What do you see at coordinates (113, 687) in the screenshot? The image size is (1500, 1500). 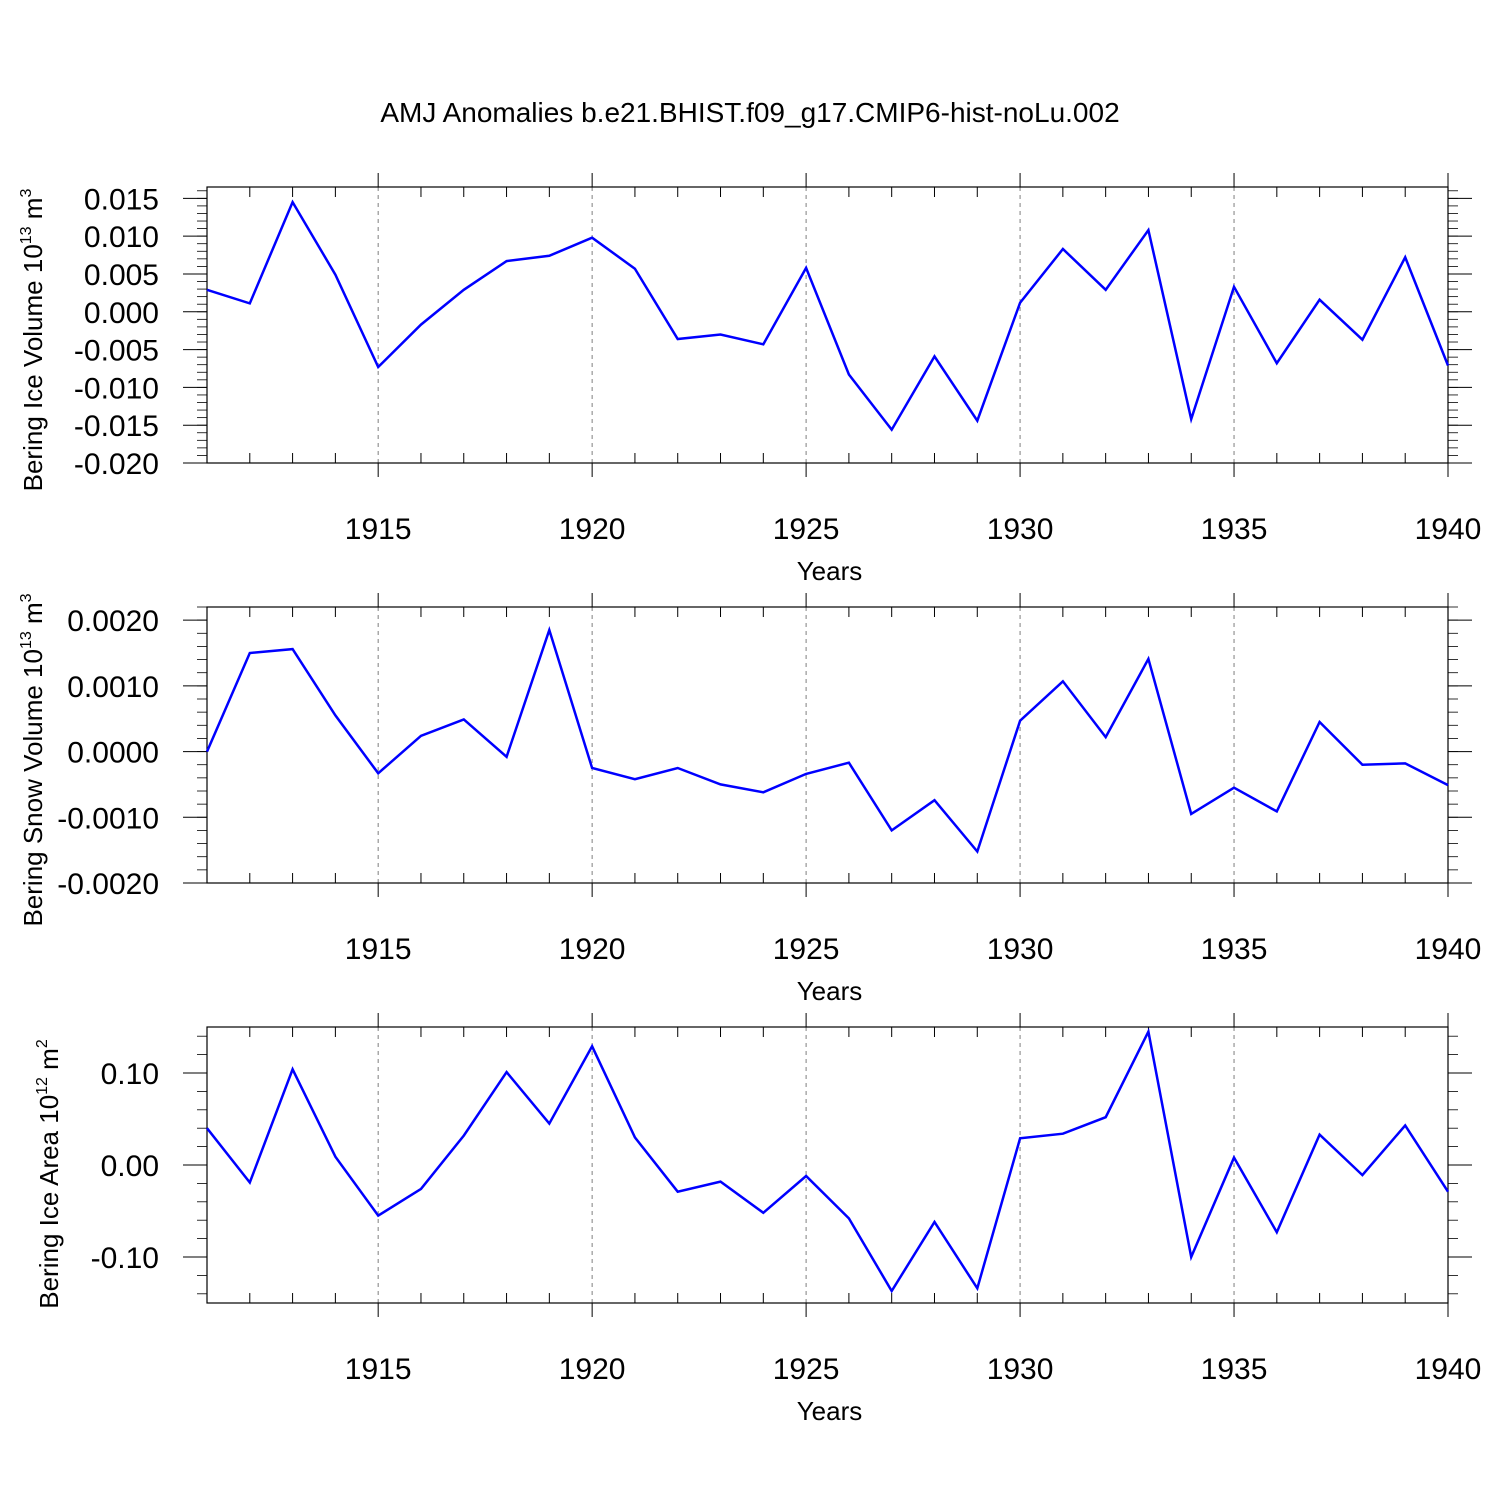 I see `y-tick-label: 0.0010` at bounding box center [113, 687].